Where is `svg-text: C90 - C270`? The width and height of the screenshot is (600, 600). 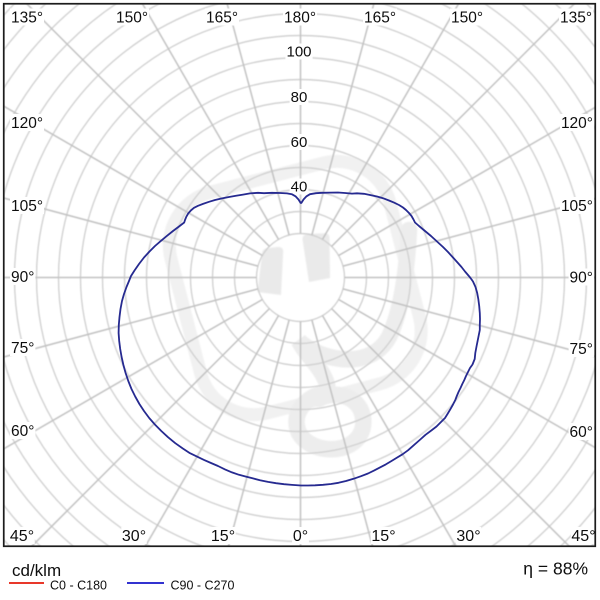 svg-text: C90 - C270 is located at coordinates (203, 586).